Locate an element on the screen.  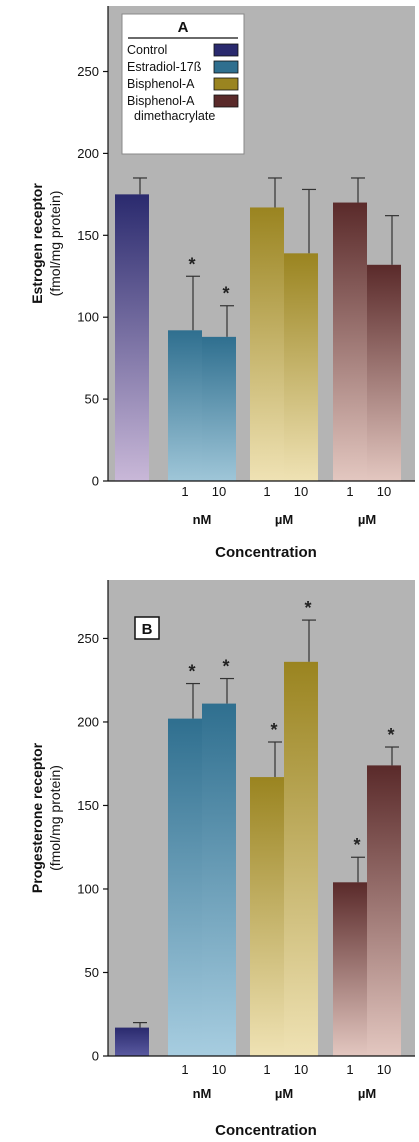
y-axis-title: Estrogen receptor (fmol/mg protein) is located at coordinates (46, 243).